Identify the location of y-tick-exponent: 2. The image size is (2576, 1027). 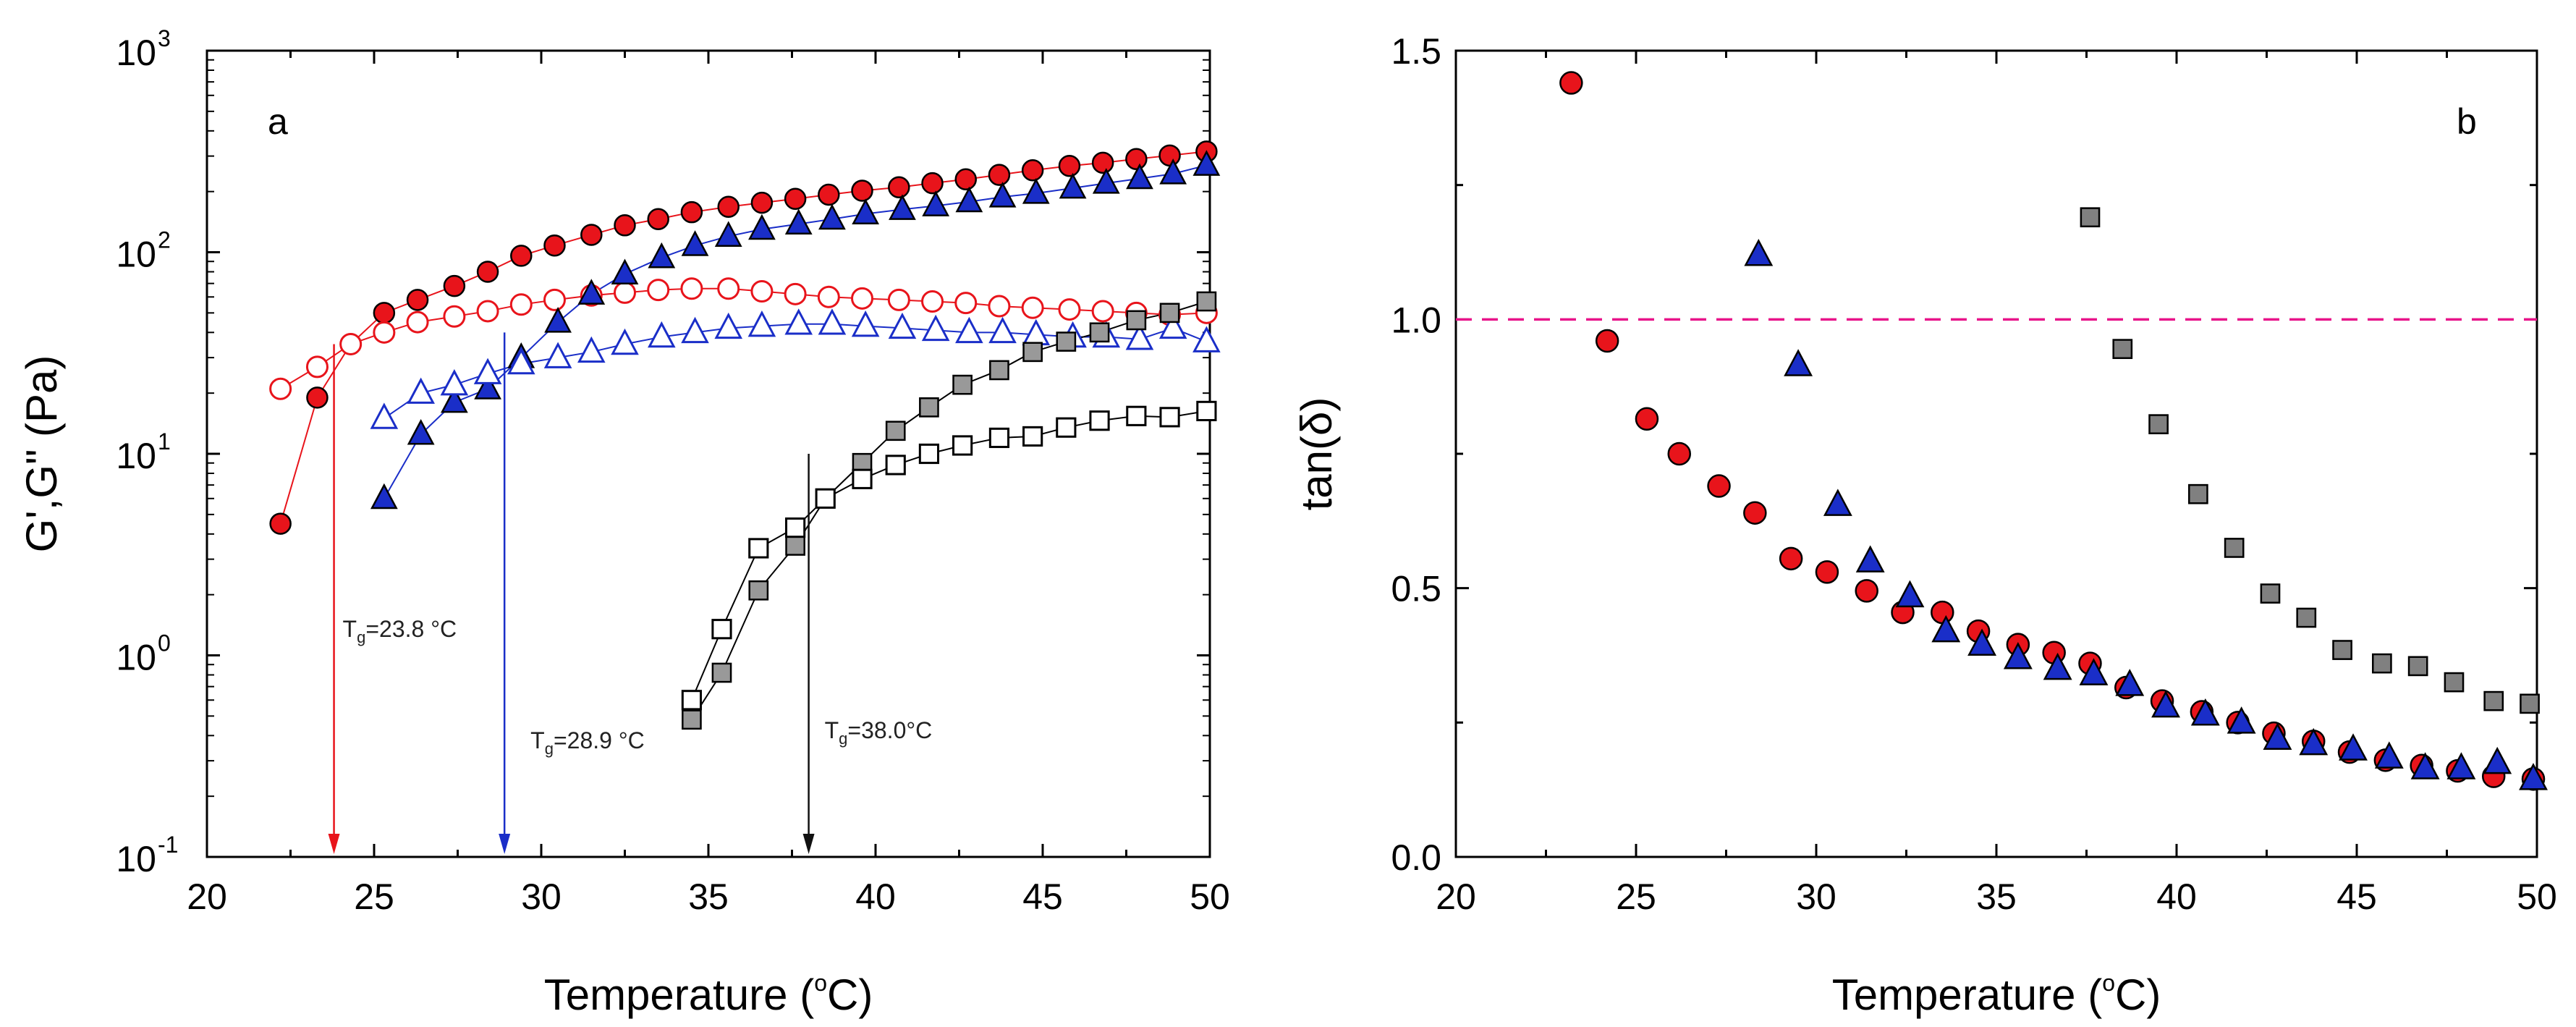
(164, 240).